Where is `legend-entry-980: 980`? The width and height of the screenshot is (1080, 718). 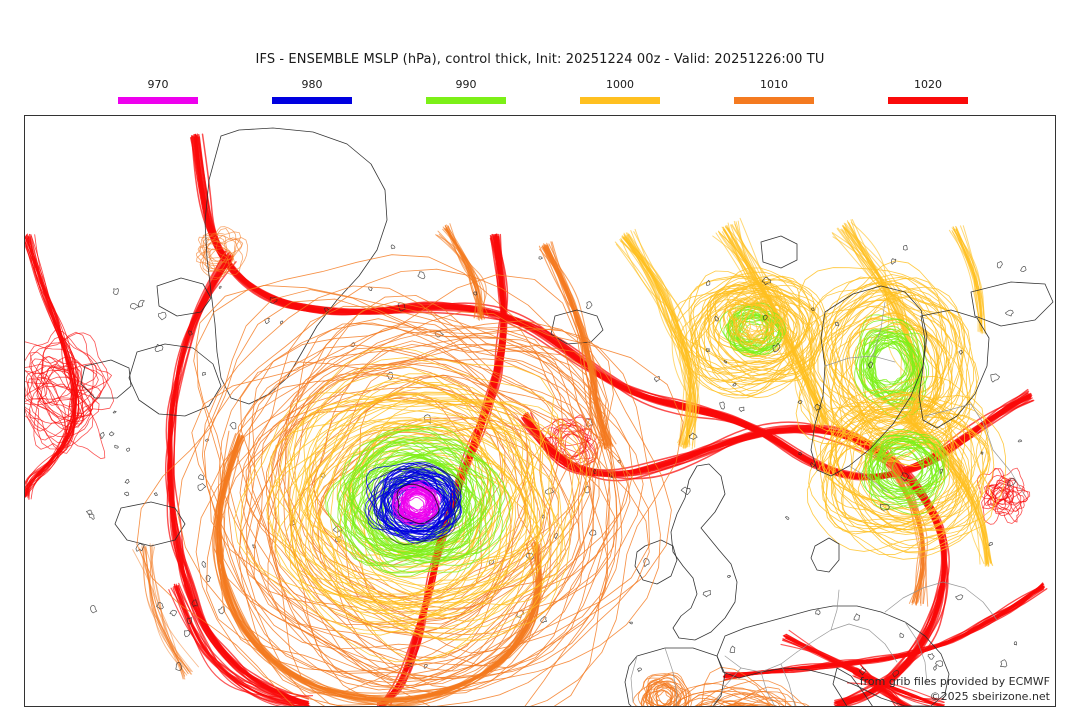 legend-entry-980: 980 is located at coordinates (312, 91).